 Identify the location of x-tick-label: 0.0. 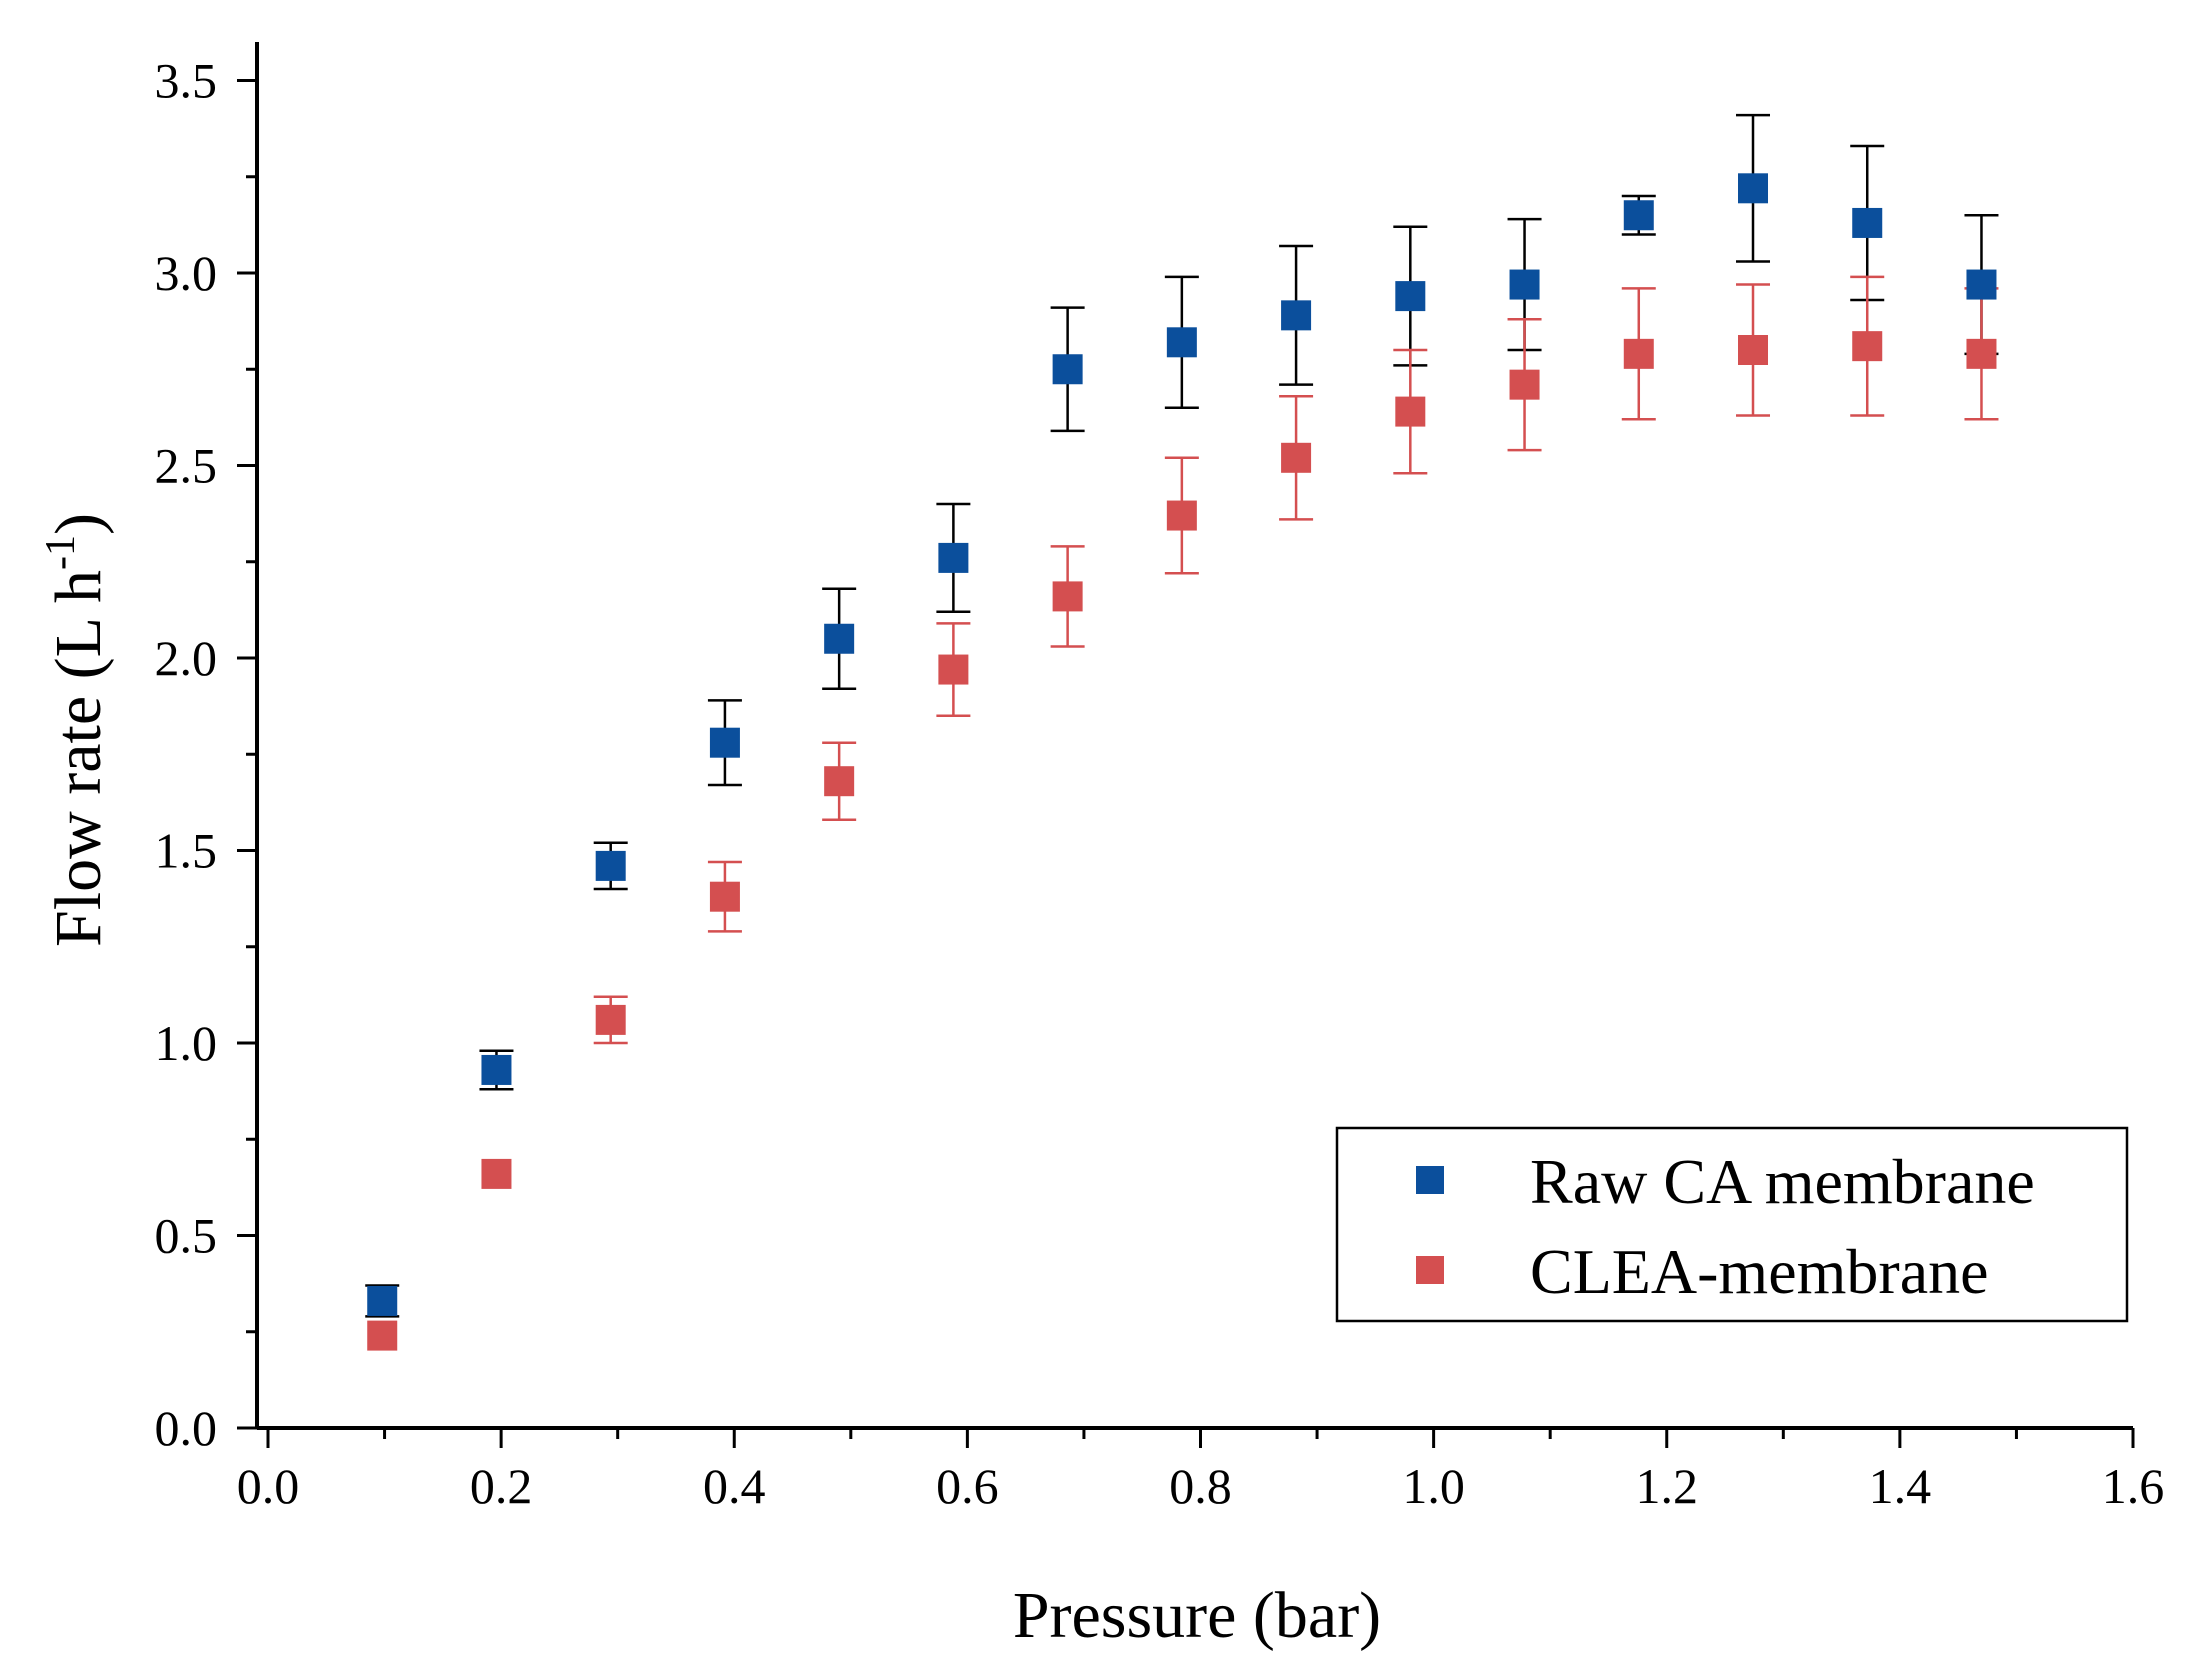
(268, 1486).